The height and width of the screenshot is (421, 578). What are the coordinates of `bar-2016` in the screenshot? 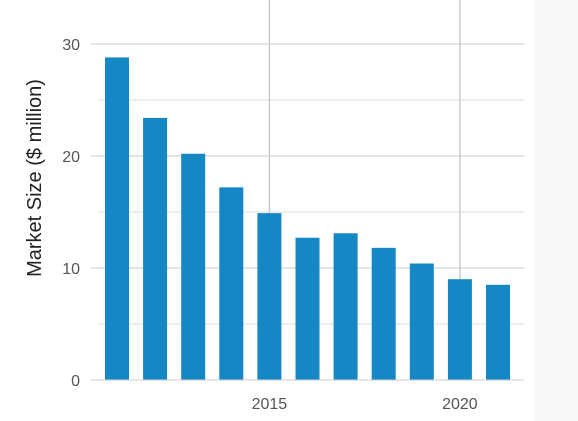 It's located at (307, 308).